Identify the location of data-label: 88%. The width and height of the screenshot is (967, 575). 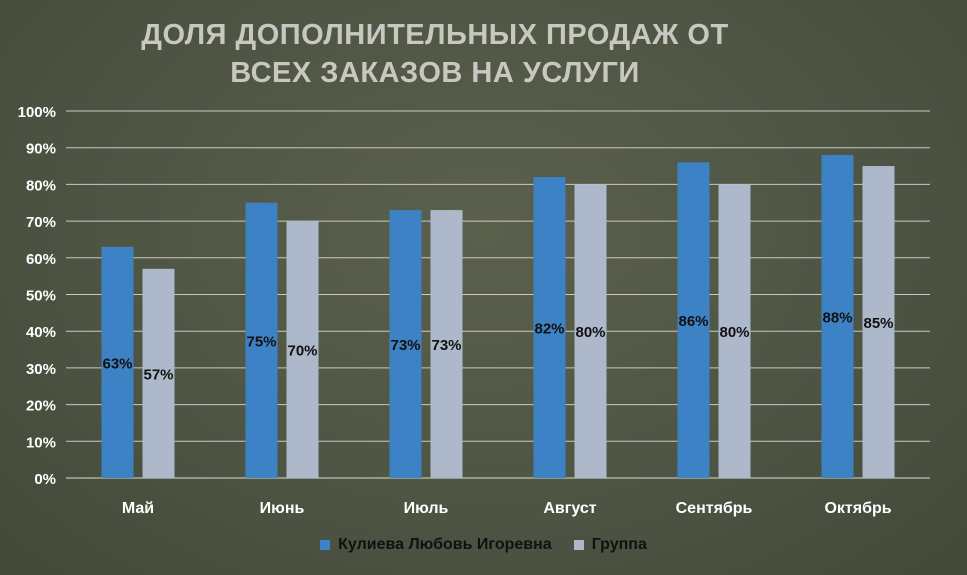
(837, 318).